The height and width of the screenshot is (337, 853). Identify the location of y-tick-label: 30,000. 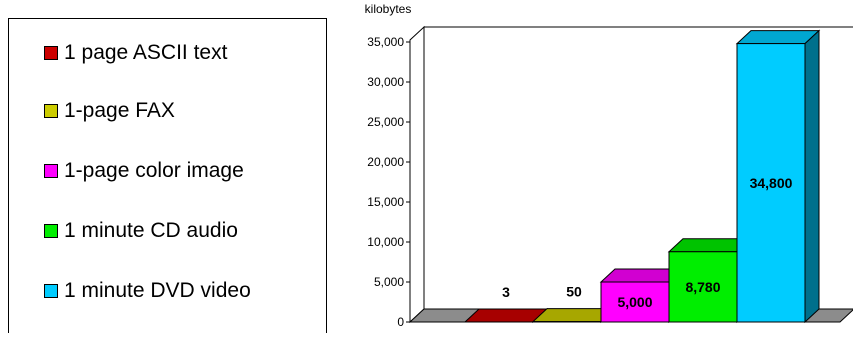
(385, 82).